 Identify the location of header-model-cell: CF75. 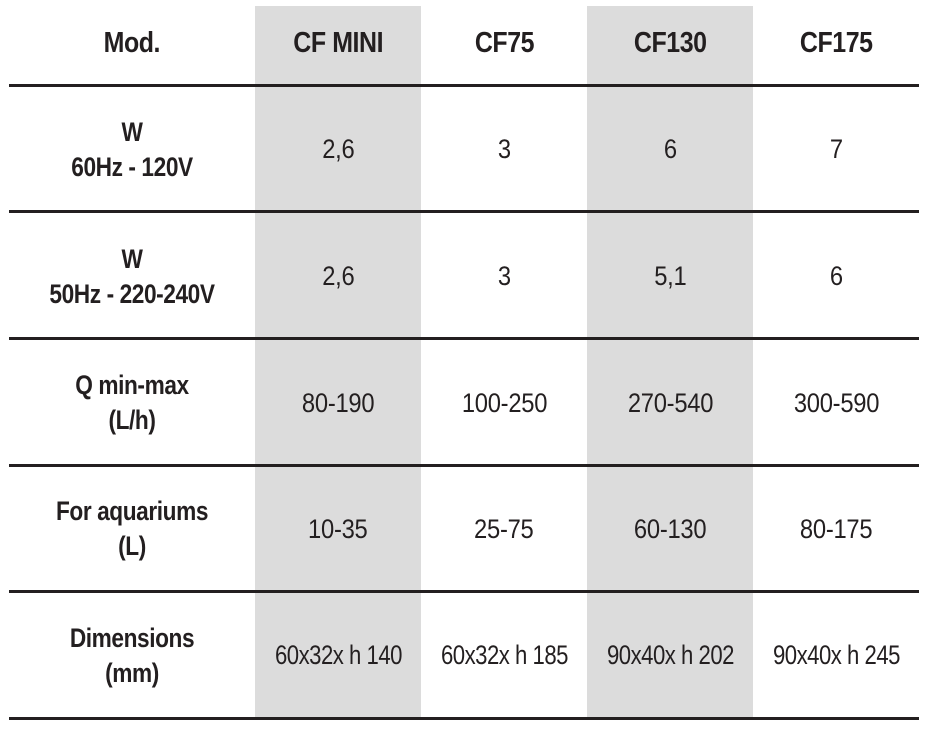
(504, 43).